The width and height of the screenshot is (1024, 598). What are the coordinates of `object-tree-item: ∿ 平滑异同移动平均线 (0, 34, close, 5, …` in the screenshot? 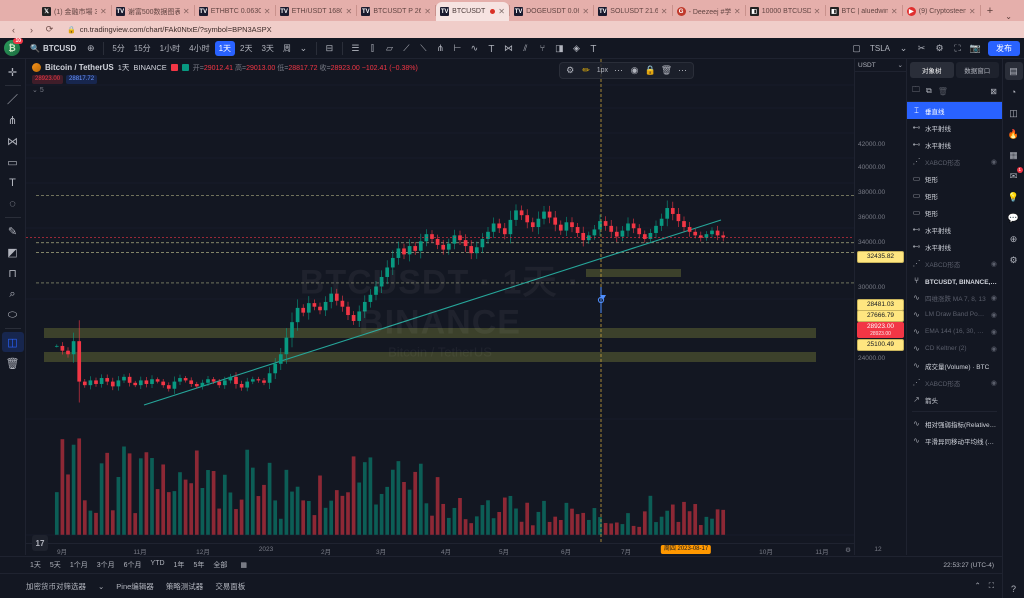 It's located at (954, 440).